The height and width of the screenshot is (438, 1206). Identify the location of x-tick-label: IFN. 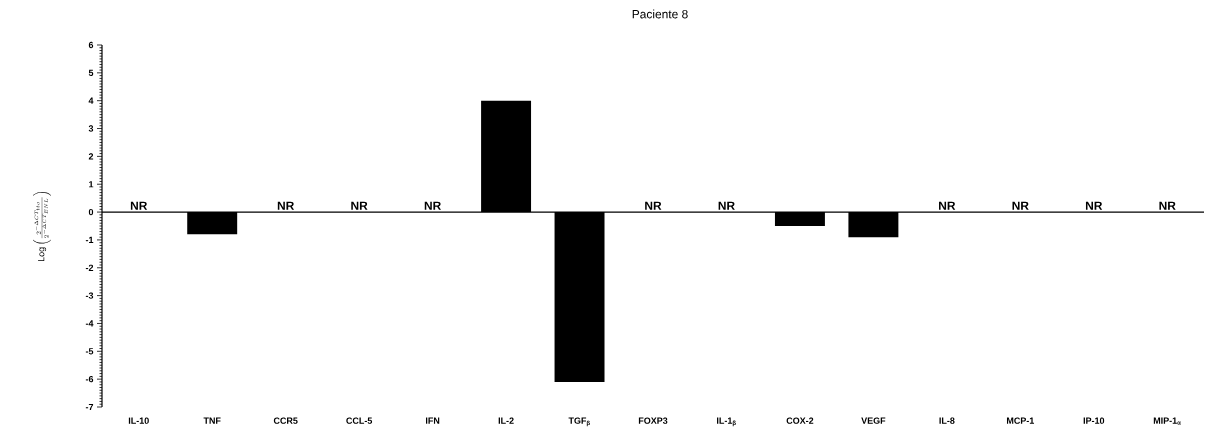
(432, 420).